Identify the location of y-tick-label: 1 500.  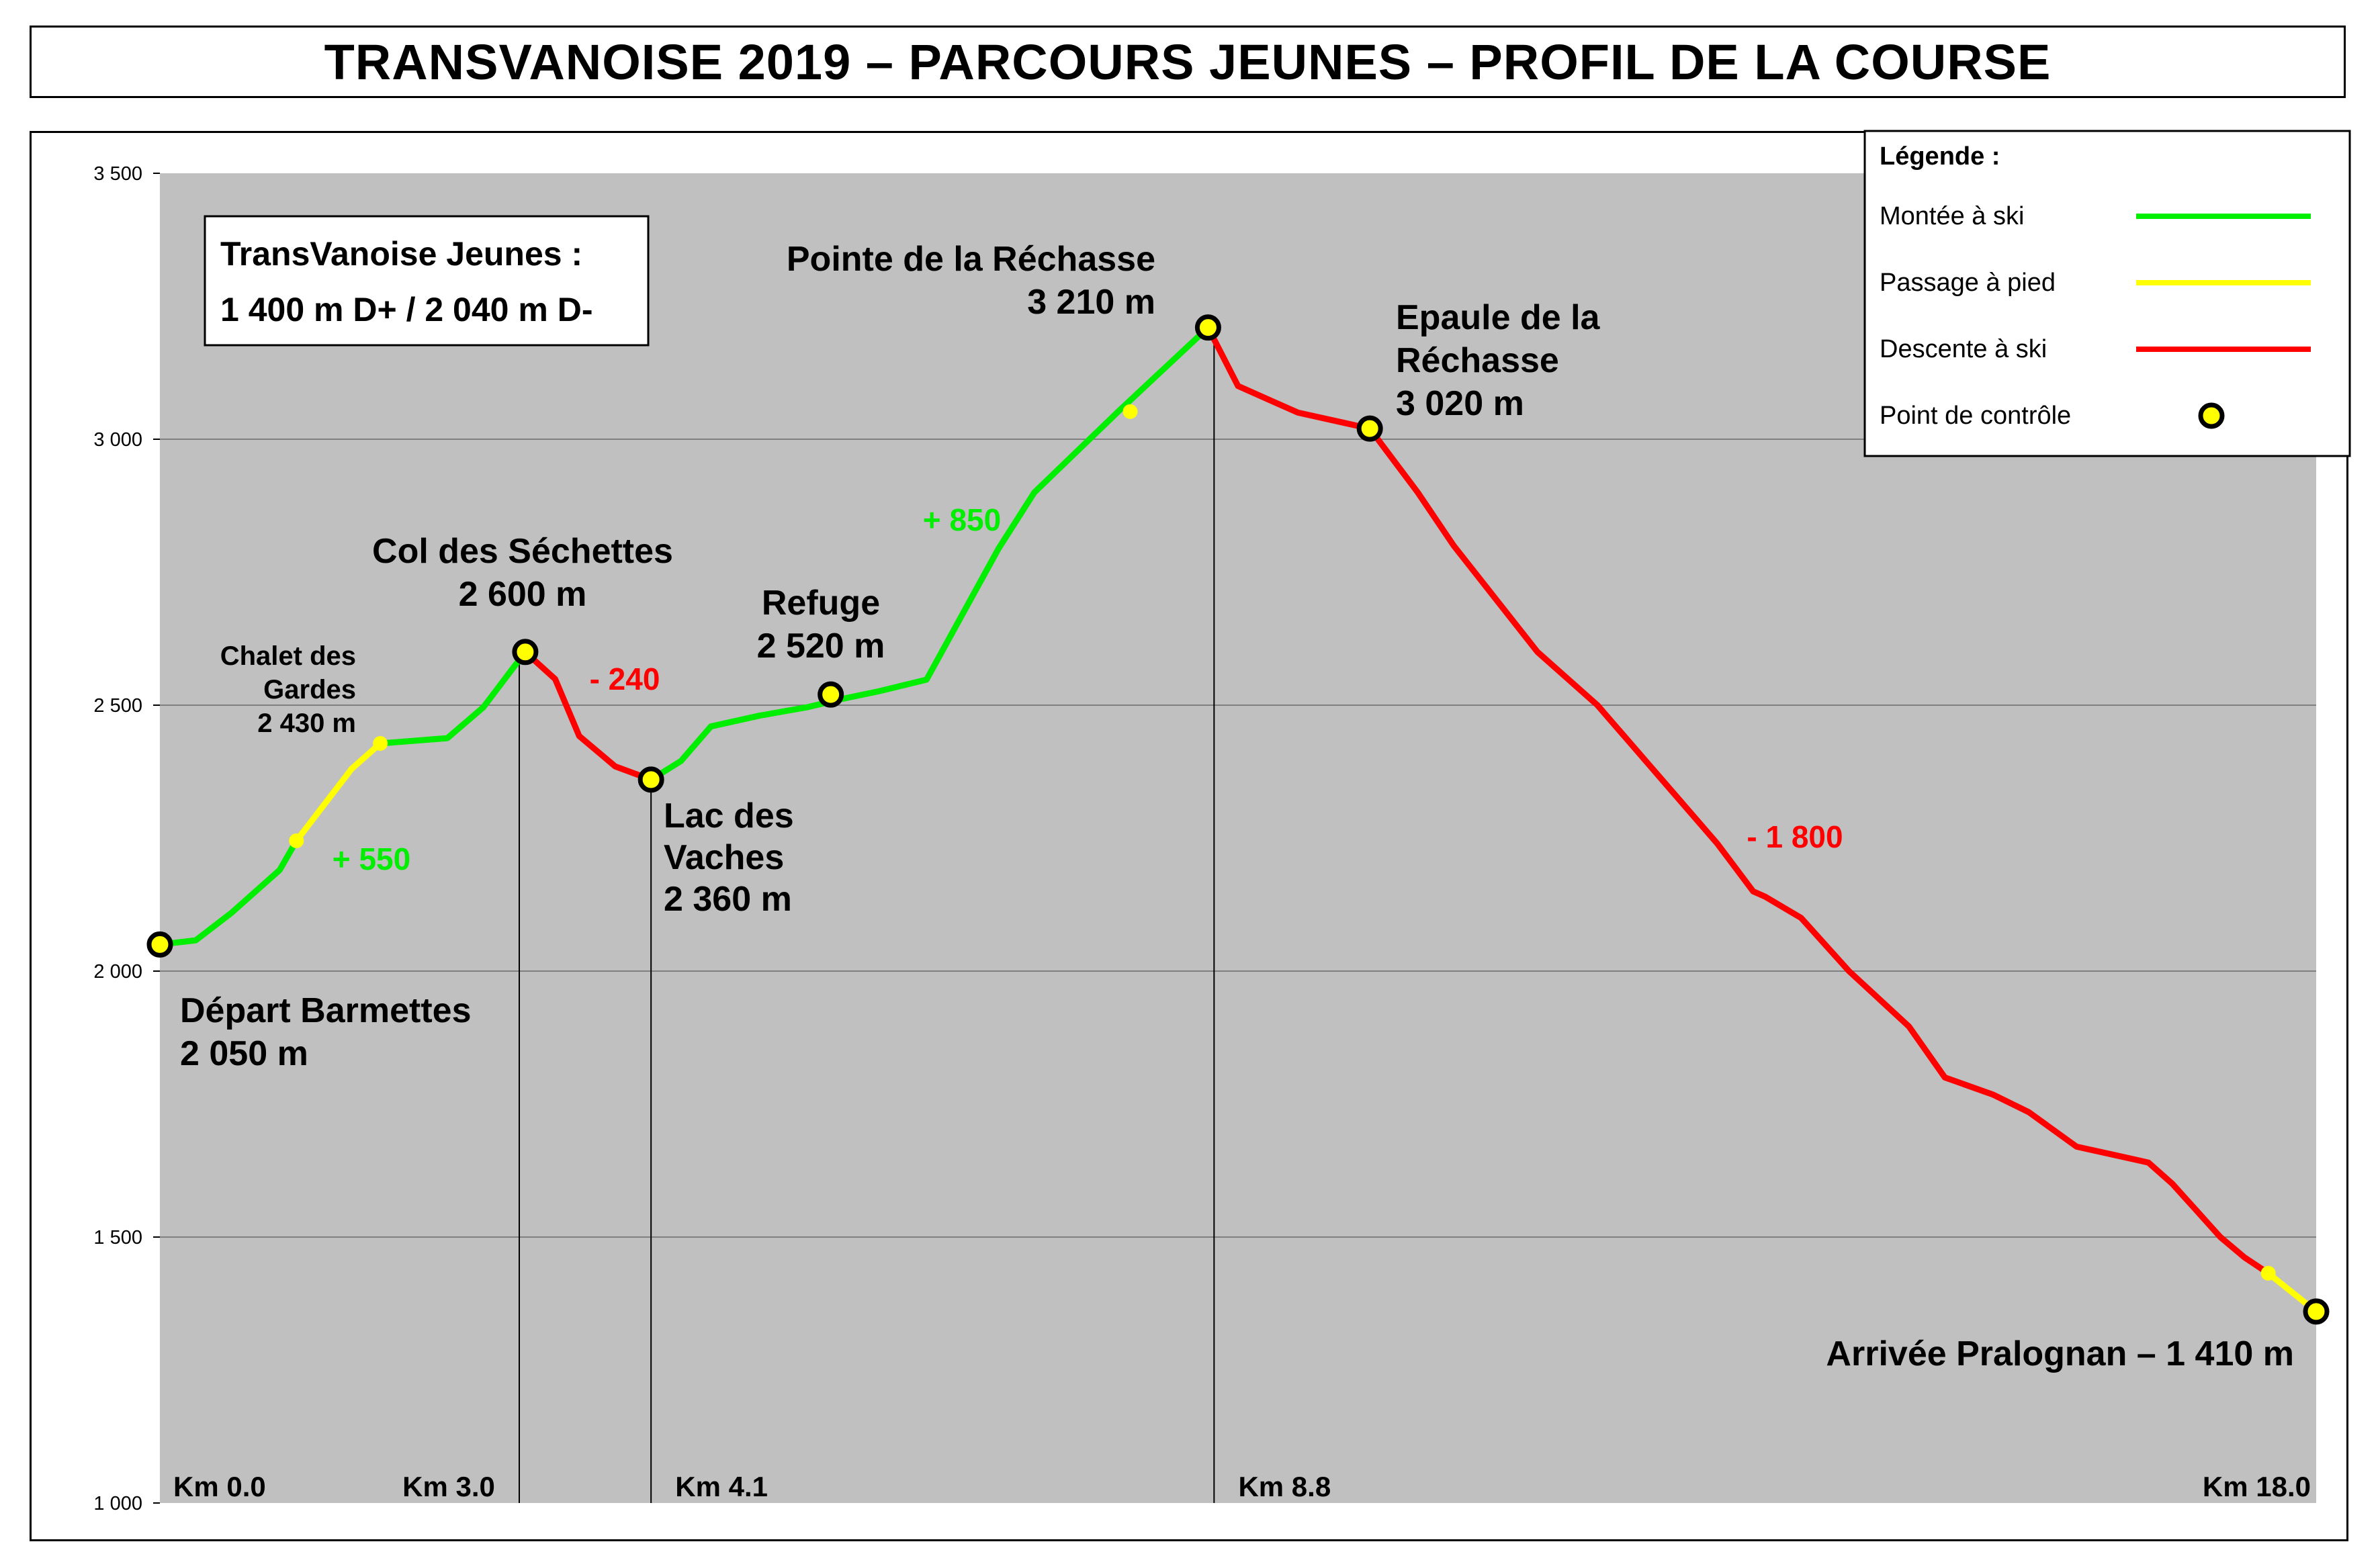
(118, 1238).